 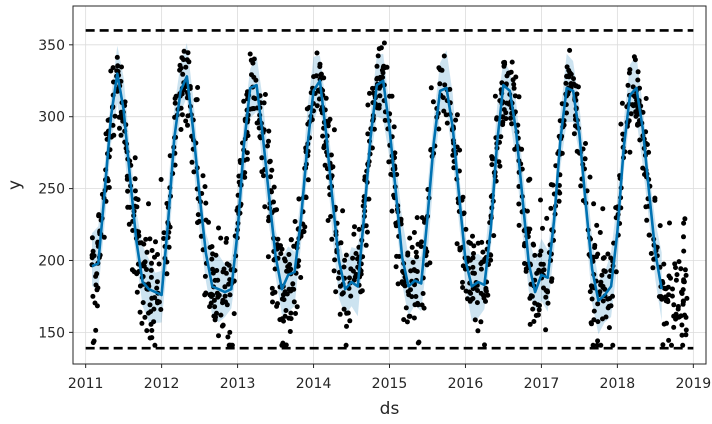 What do you see at coordinates (51, 261) in the screenshot?
I see `y-tick-label: 200` at bounding box center [51, 261].